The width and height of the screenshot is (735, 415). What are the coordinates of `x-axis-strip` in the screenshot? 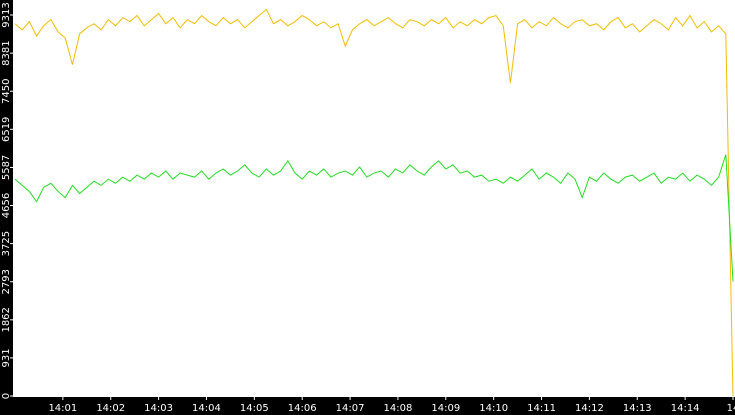 It's located at (367, 406).